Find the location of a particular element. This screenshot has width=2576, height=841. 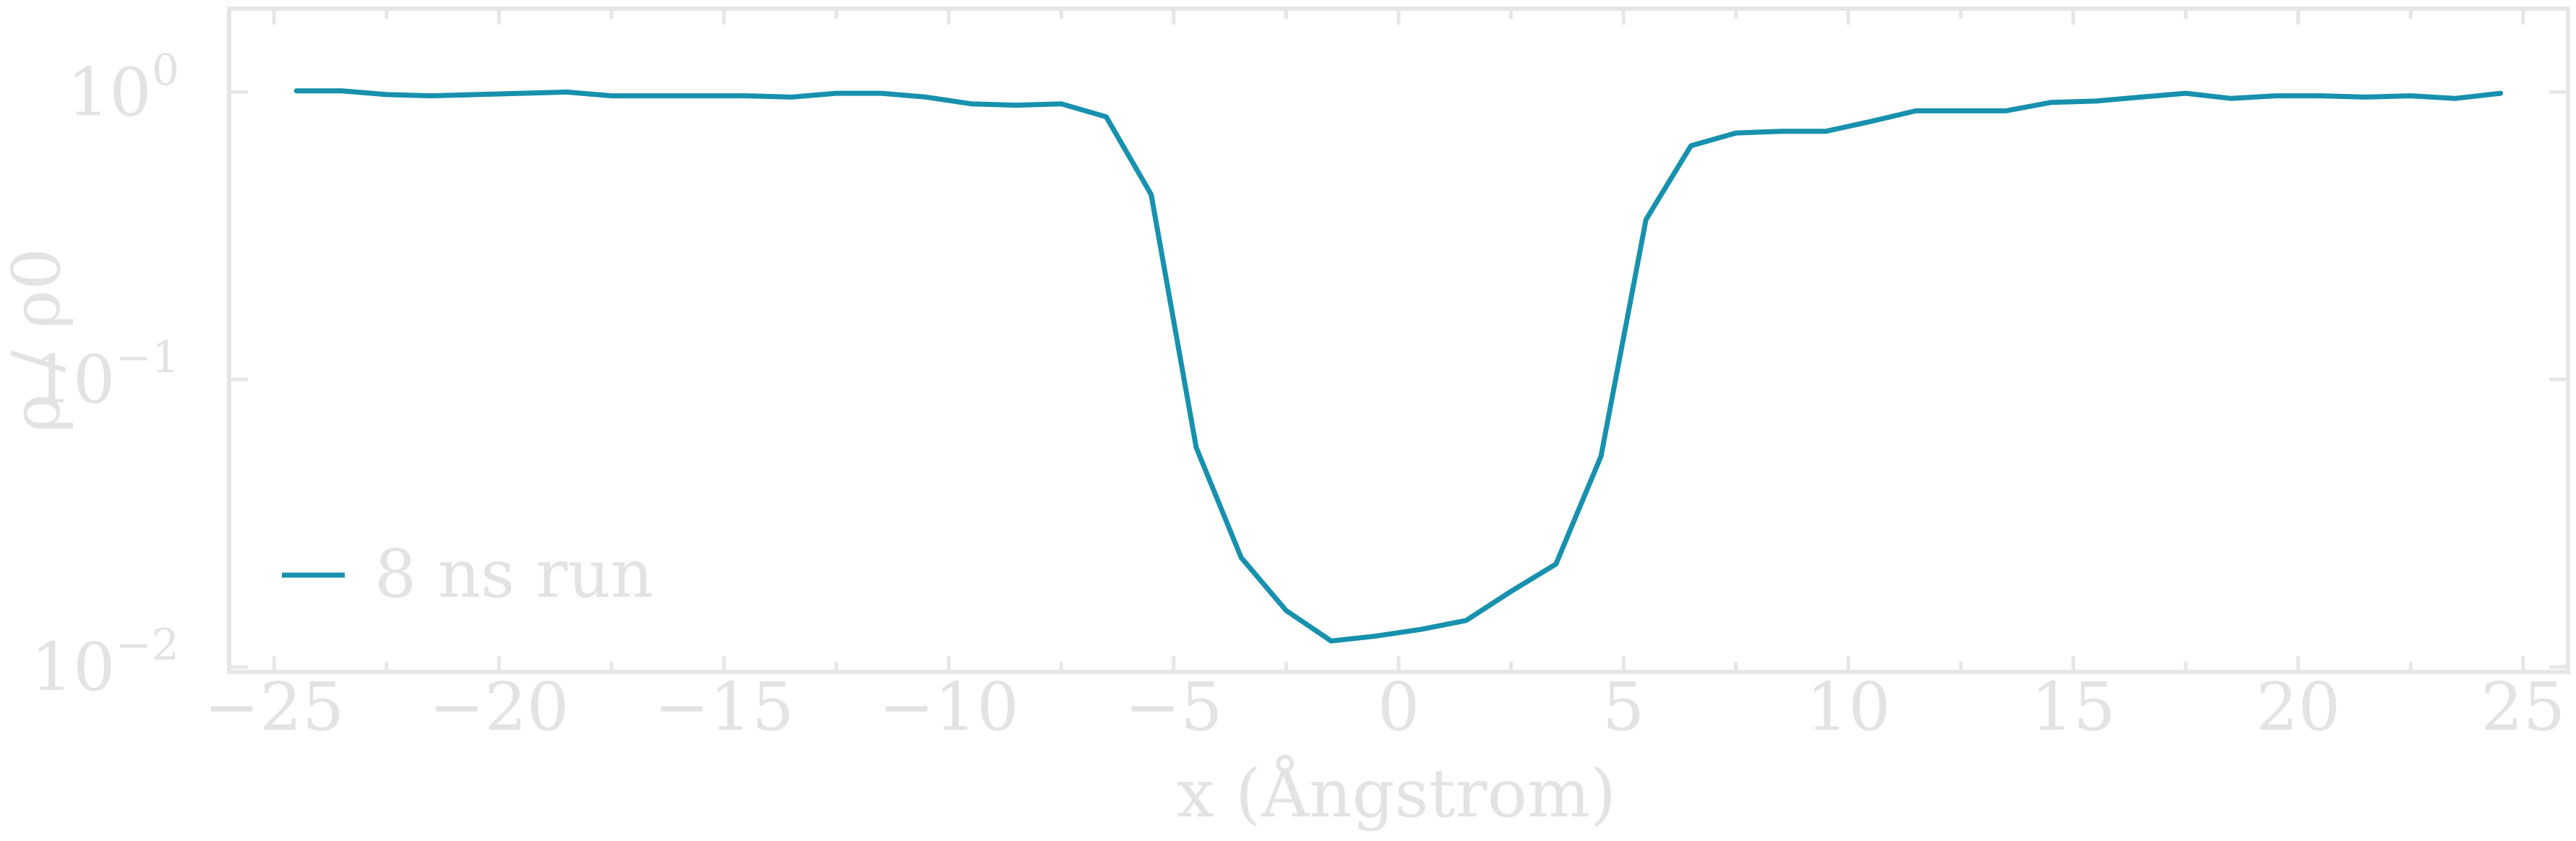

y-tick-label-exponent: 0 is located at coordinates (166, 70).